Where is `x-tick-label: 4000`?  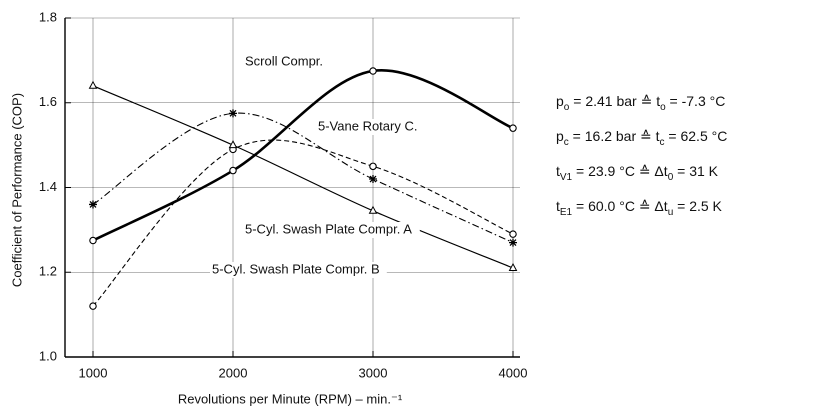 x-tick-label: 4000 is located at coordinates (513, 372).